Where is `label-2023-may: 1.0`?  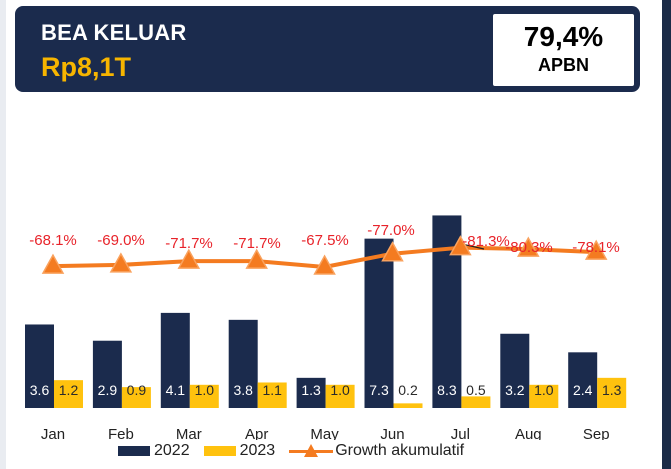
label-2023-may: 1.0 is located at coordinates (340, 390).